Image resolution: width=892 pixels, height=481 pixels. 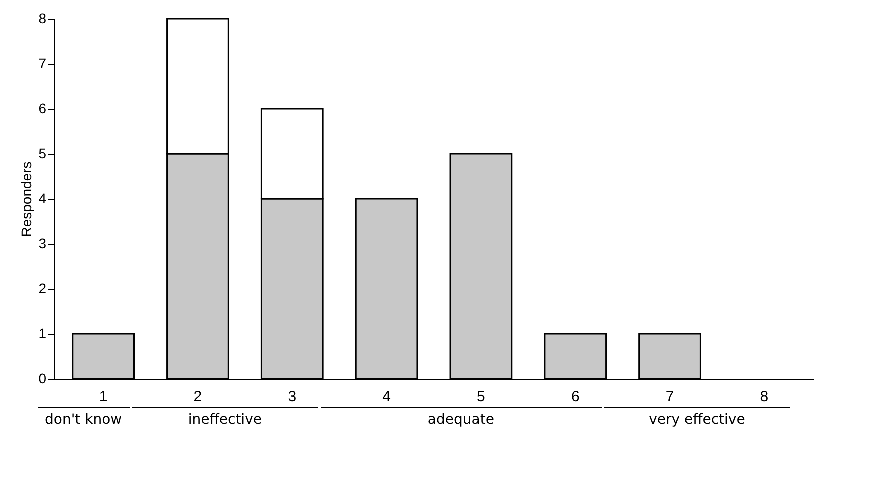 What do you see at coordinates (42, 288) in the screenshot?
I see `y-tick-label: 2` at bounding box center [42, 288].